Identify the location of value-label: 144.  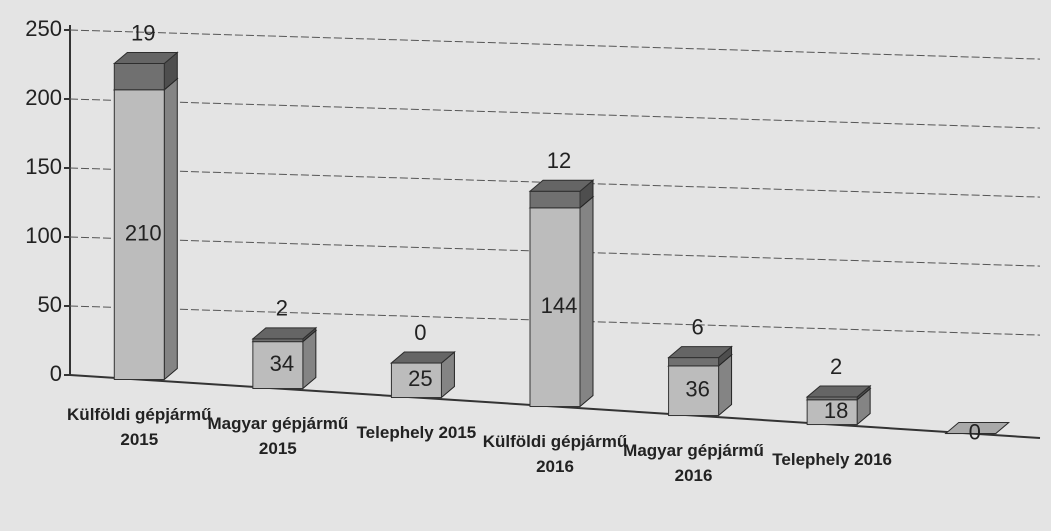
(559, 305).